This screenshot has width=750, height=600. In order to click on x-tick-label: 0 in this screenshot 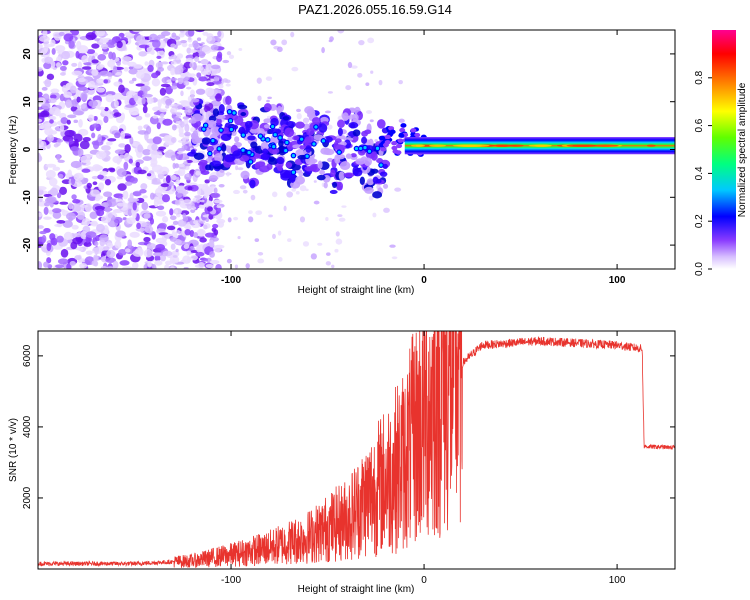, I will do `click(424, 580)`.